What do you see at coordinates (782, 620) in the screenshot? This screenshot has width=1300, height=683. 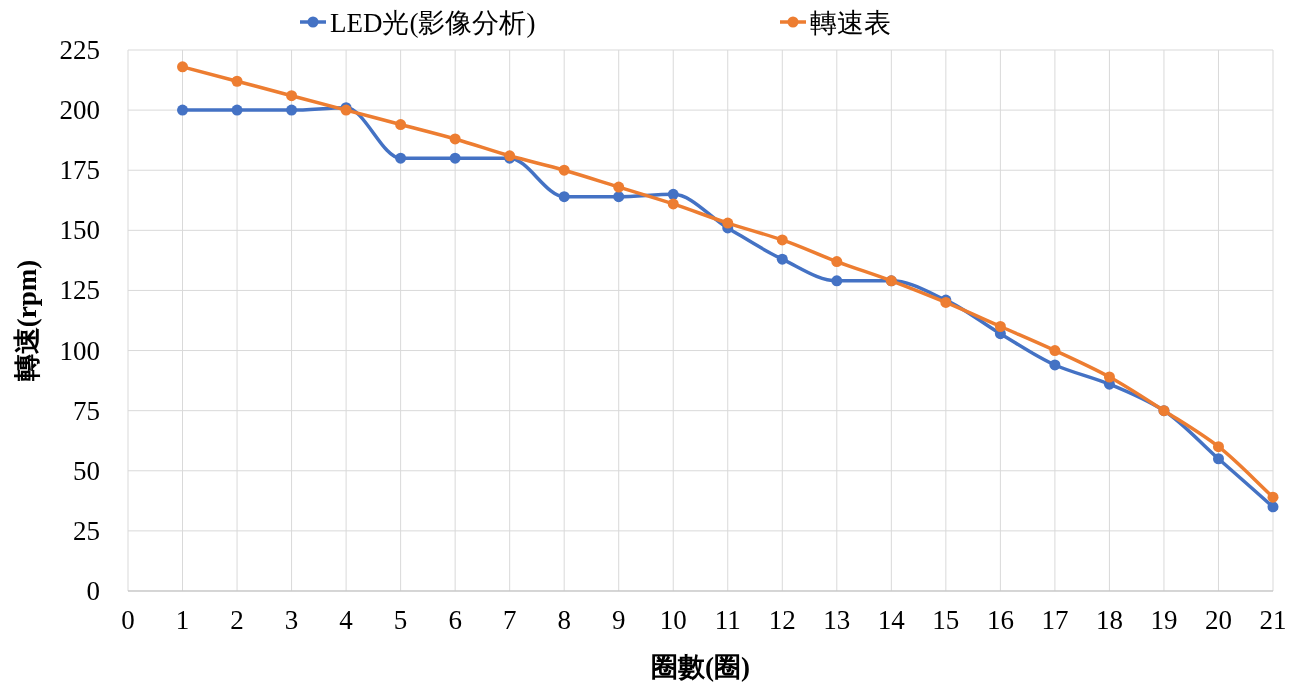 I see `x-tick-label: 12` at bounding box center [782, 620].